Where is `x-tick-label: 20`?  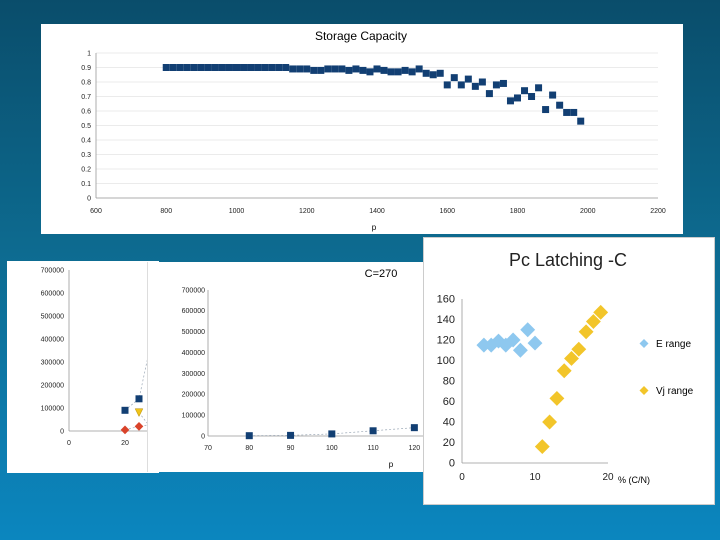 x-tick-label: 20 is located at coordinates (608, 477).